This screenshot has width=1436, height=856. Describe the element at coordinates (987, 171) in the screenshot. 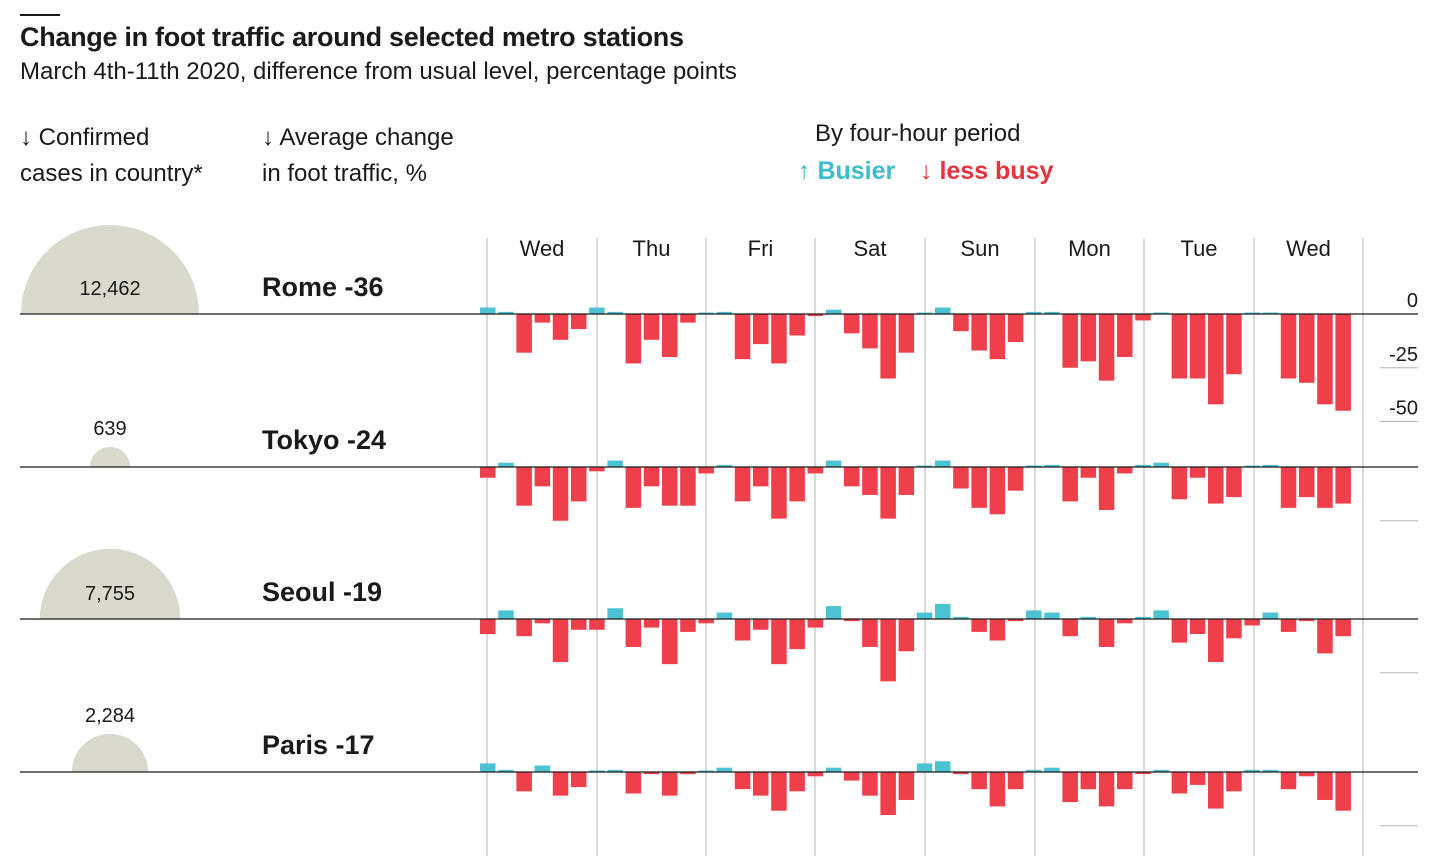

I see `legend-less-busy: ↓ less busy` at that location.